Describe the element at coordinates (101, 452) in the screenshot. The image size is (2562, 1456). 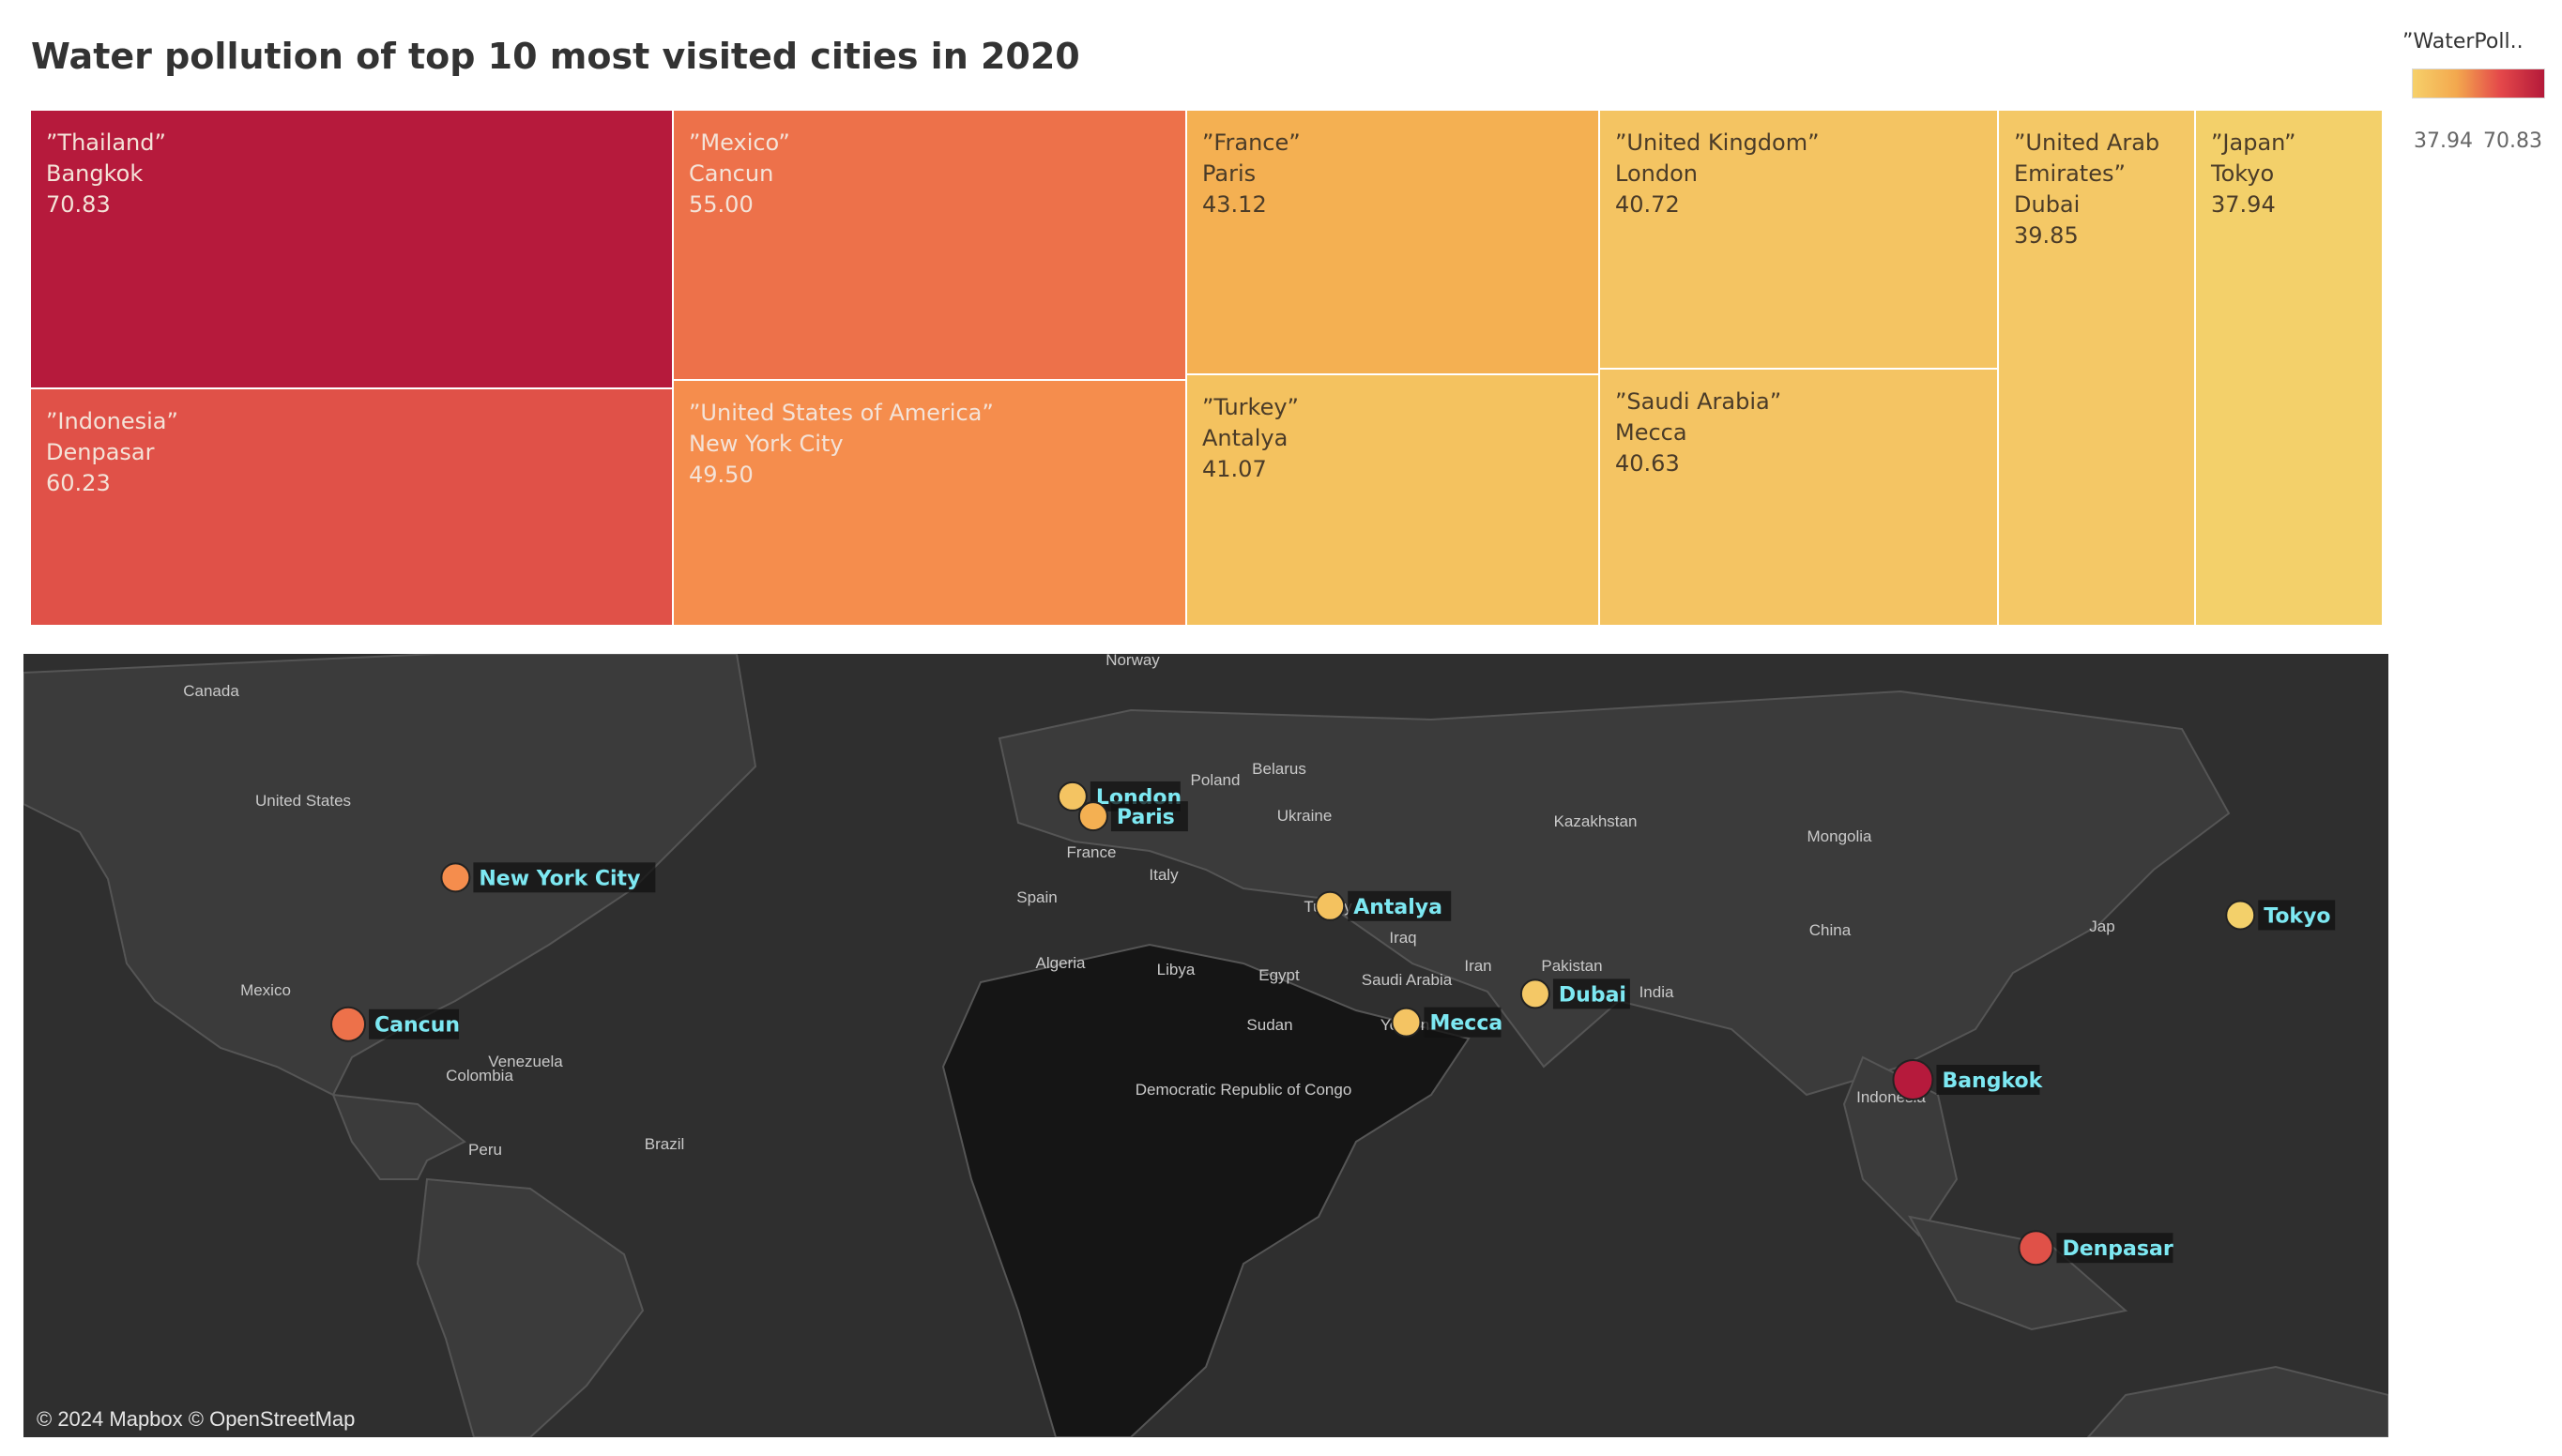
I see `tile-city-label: Denpasar` at that location.